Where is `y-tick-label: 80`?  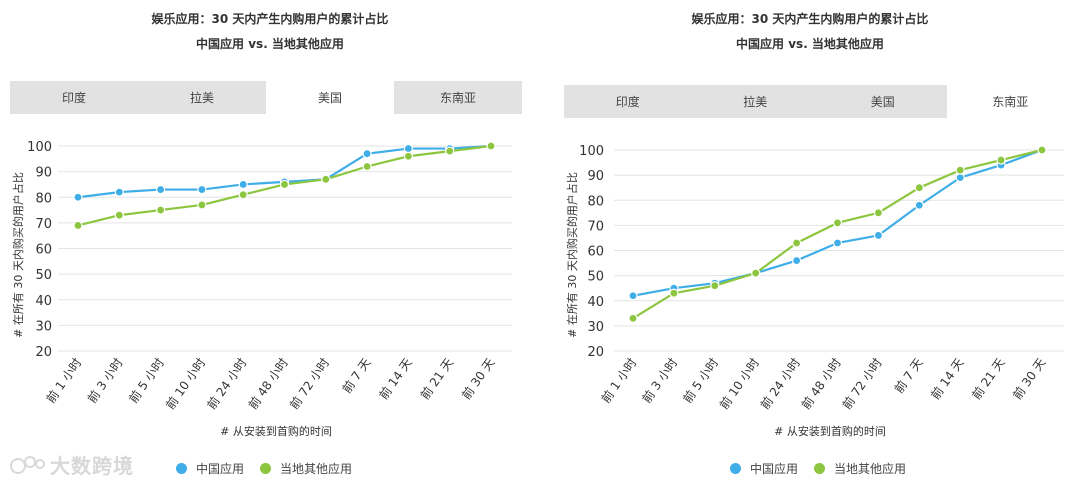 y-tick-label: 80 is located at coordinates (43, 198).